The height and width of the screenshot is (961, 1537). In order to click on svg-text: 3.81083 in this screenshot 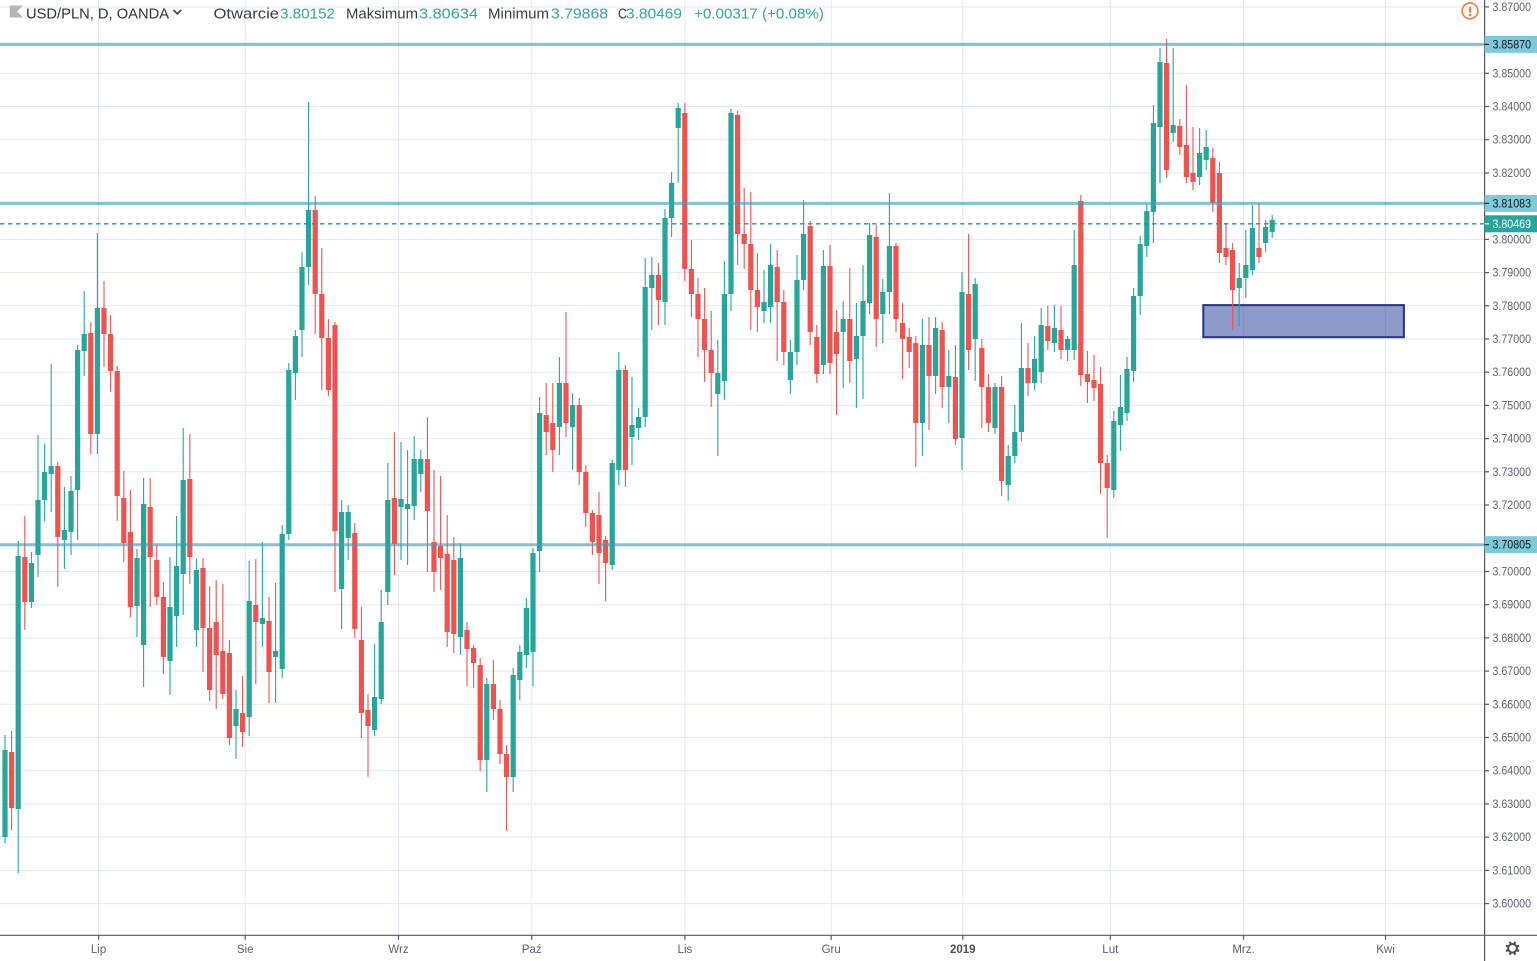, I will do `click(1512, 204)`.